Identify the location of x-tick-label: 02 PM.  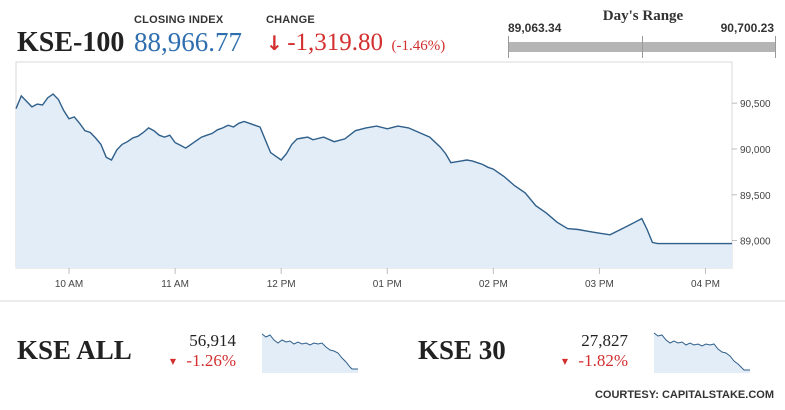
(493, 284).